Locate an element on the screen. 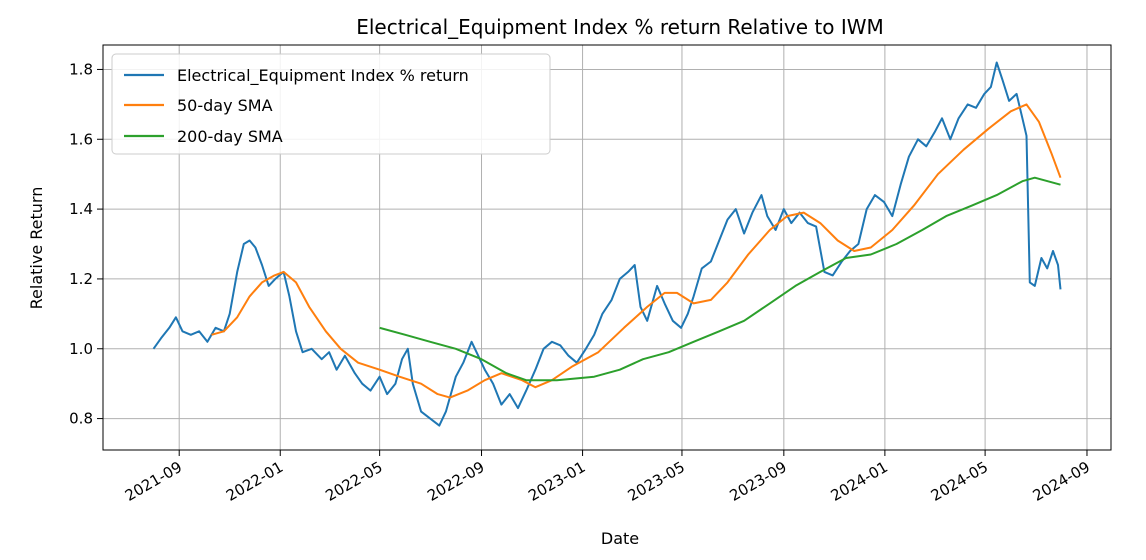  y-tick-label: 1.0 is located at coordinates (81, 349).